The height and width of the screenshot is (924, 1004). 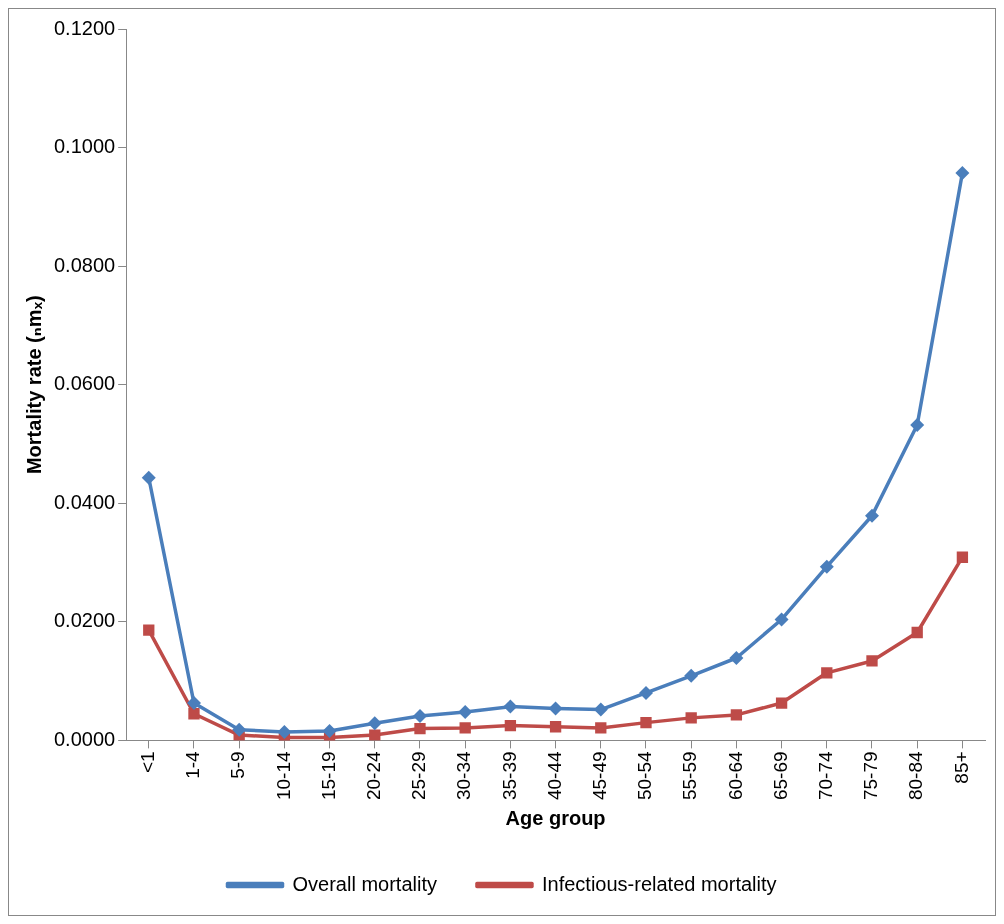 I want to click on x-tick-label: 65-69, so click(x=780, y=776).